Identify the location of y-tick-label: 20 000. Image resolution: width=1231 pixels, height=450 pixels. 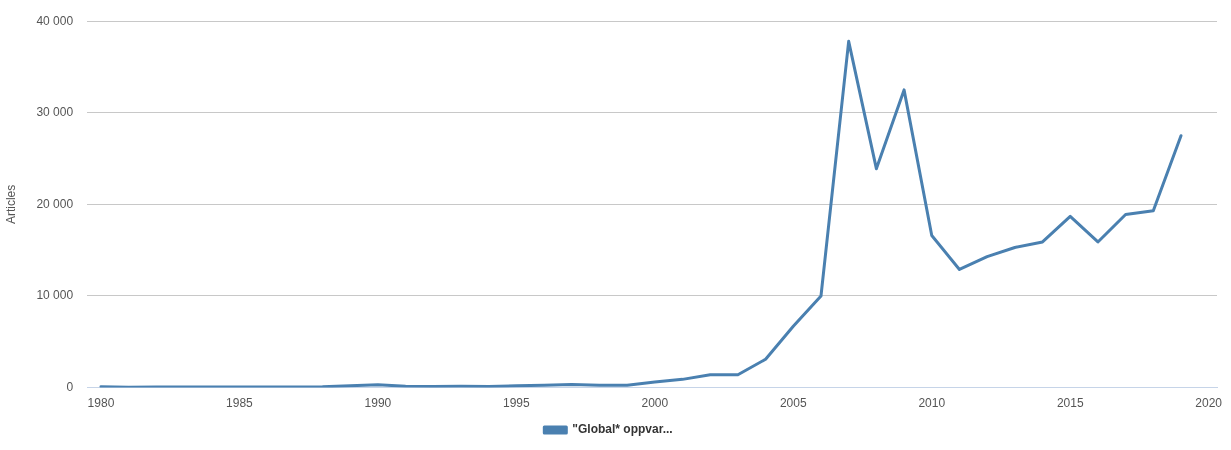
(55, 203).